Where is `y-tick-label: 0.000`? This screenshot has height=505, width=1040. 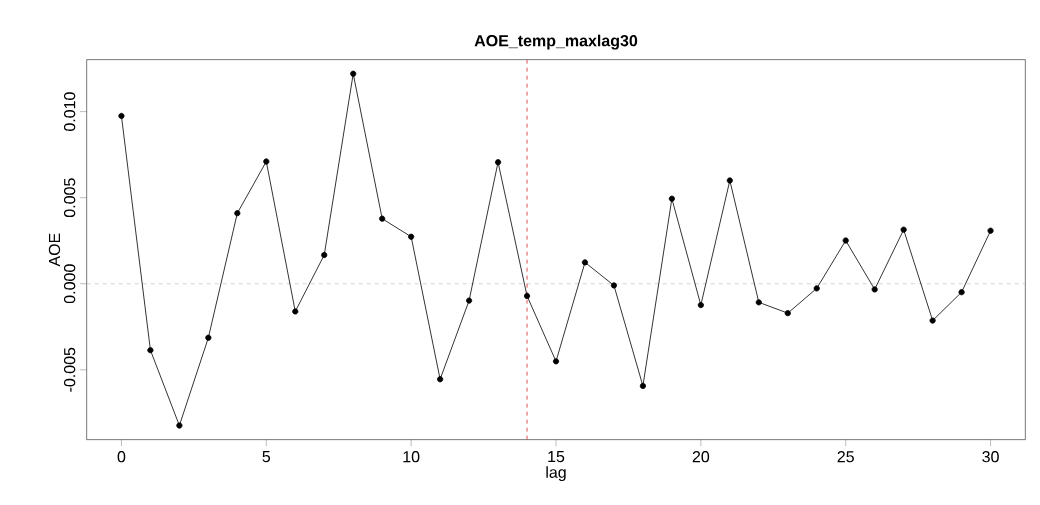
y-tick-label: 0.000 is located at coordinates (69, 284).